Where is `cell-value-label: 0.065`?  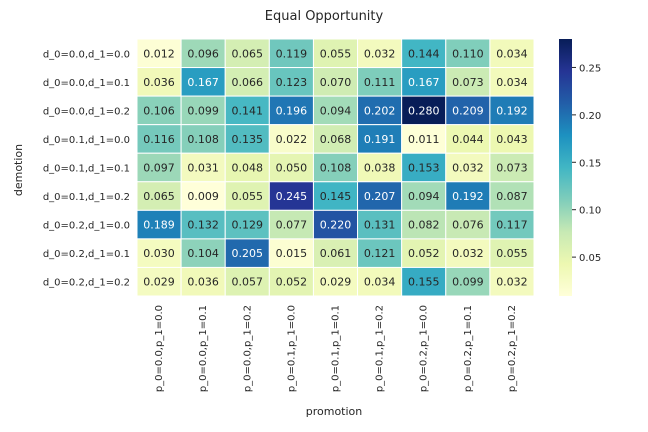
cell-value-label: 0.065 is located at coordinates (248, 53).